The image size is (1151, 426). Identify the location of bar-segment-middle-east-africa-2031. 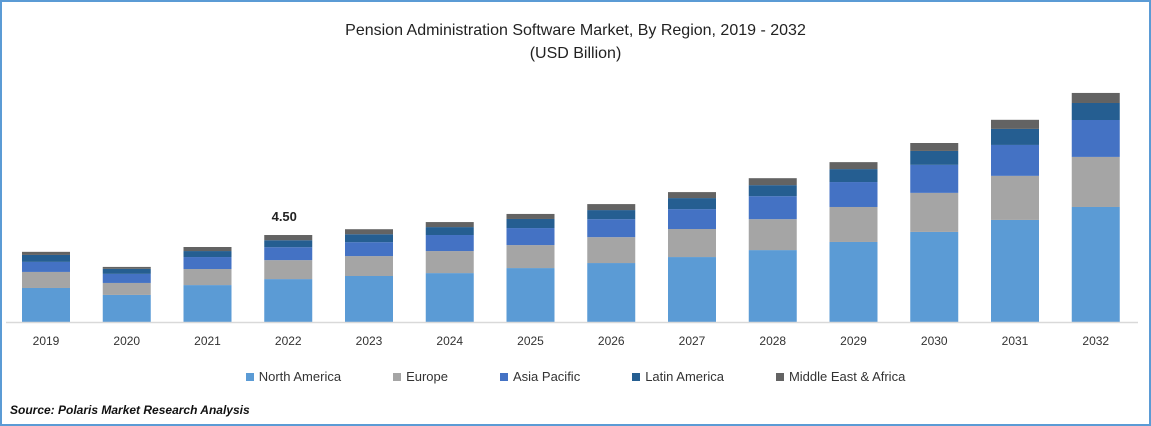
(1015, 124).